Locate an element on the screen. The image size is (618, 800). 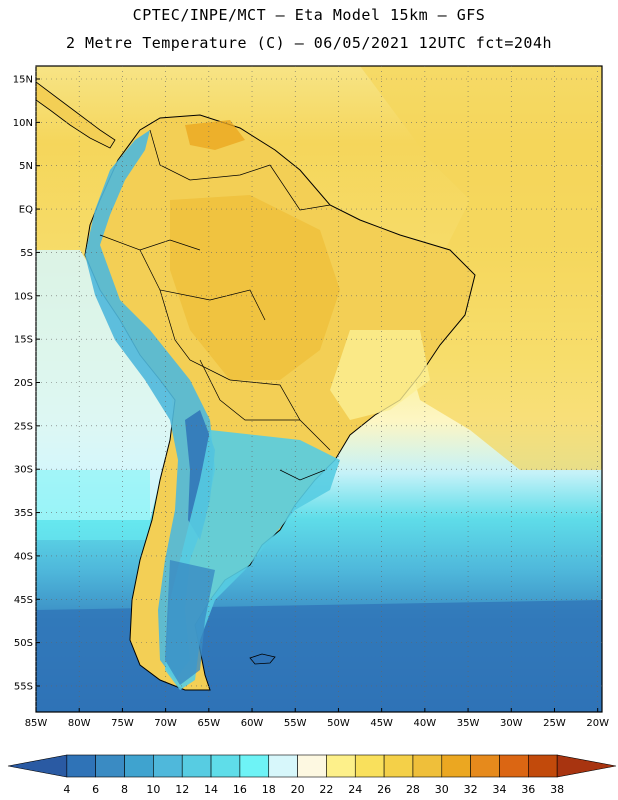
colorbar-label: 38 is located at coordinates (557, 789).